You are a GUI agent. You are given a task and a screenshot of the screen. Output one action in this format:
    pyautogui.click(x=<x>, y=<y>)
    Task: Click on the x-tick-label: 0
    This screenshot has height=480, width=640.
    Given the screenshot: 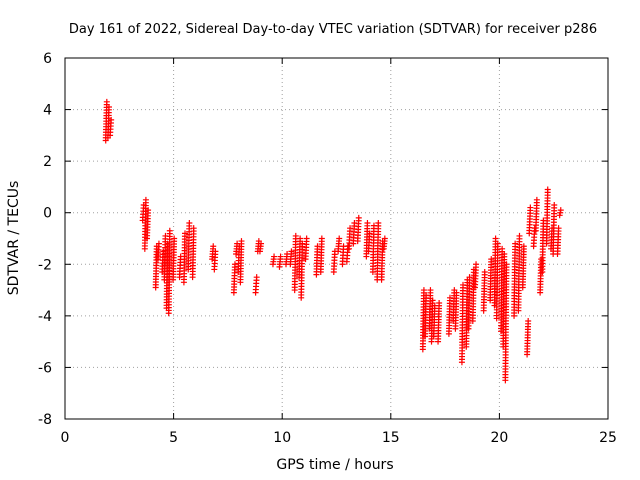 What is the action you would take?
    pyautogui.click(x=65, y=438)
    